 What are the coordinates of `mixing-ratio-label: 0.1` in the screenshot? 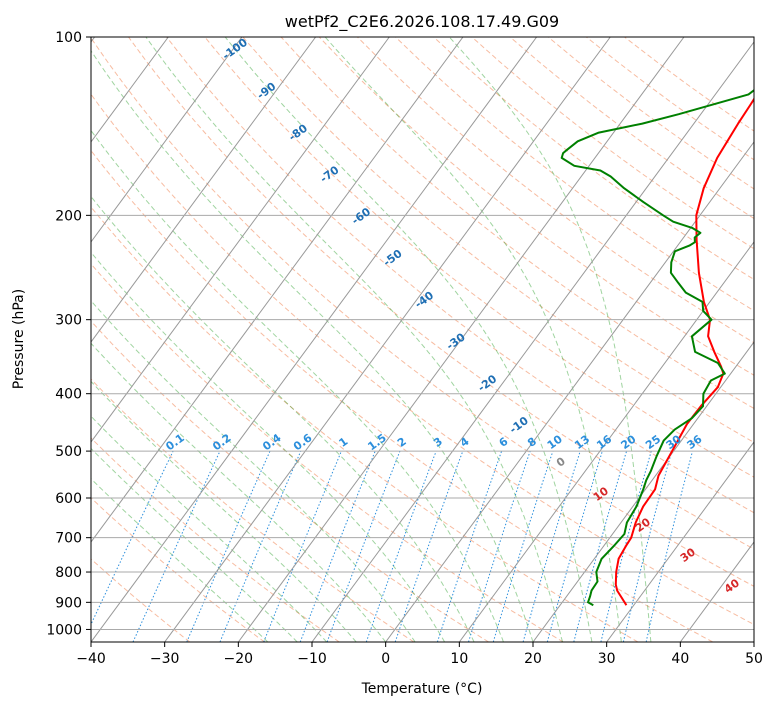 It's located at (174, 442).